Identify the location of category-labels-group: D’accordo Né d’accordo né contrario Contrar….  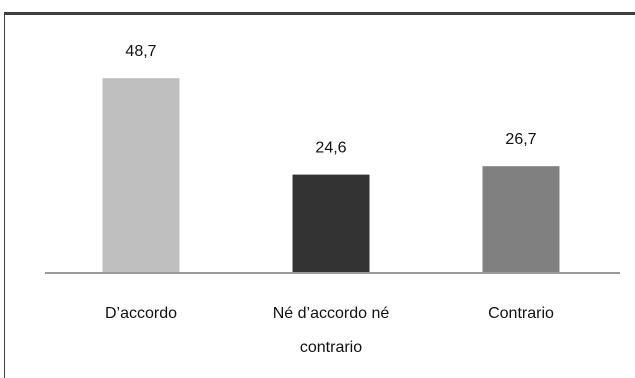
(329, 330).